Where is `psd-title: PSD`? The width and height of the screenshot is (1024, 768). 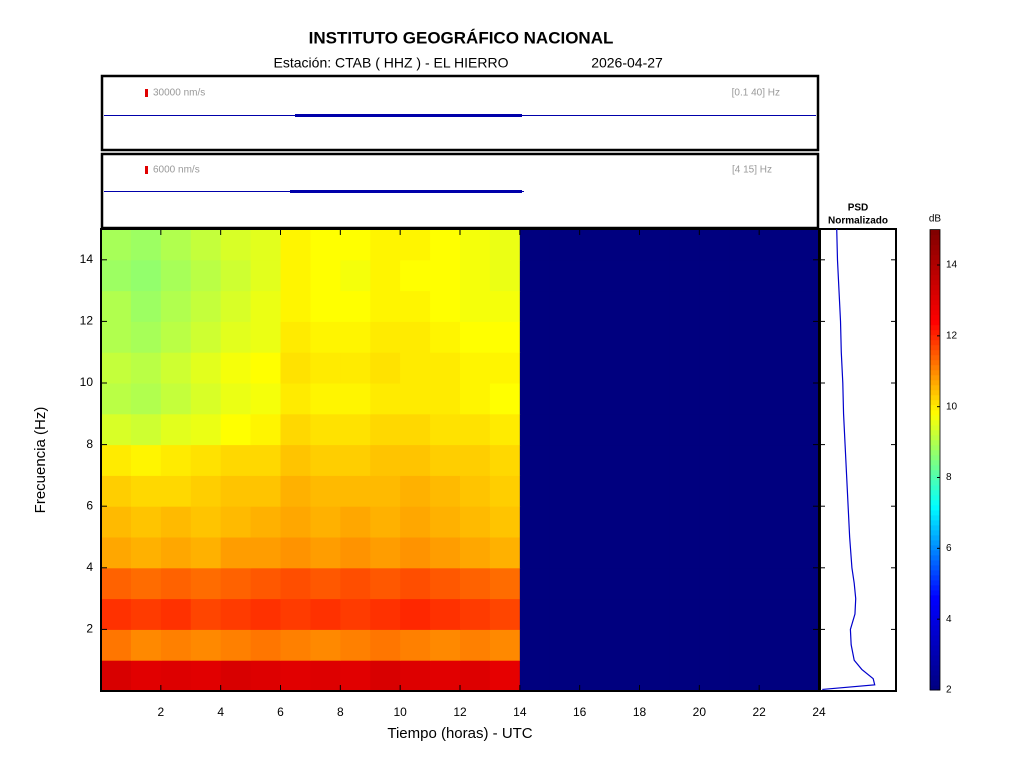 psd-title: PSD is located at coordinates (858, 208).